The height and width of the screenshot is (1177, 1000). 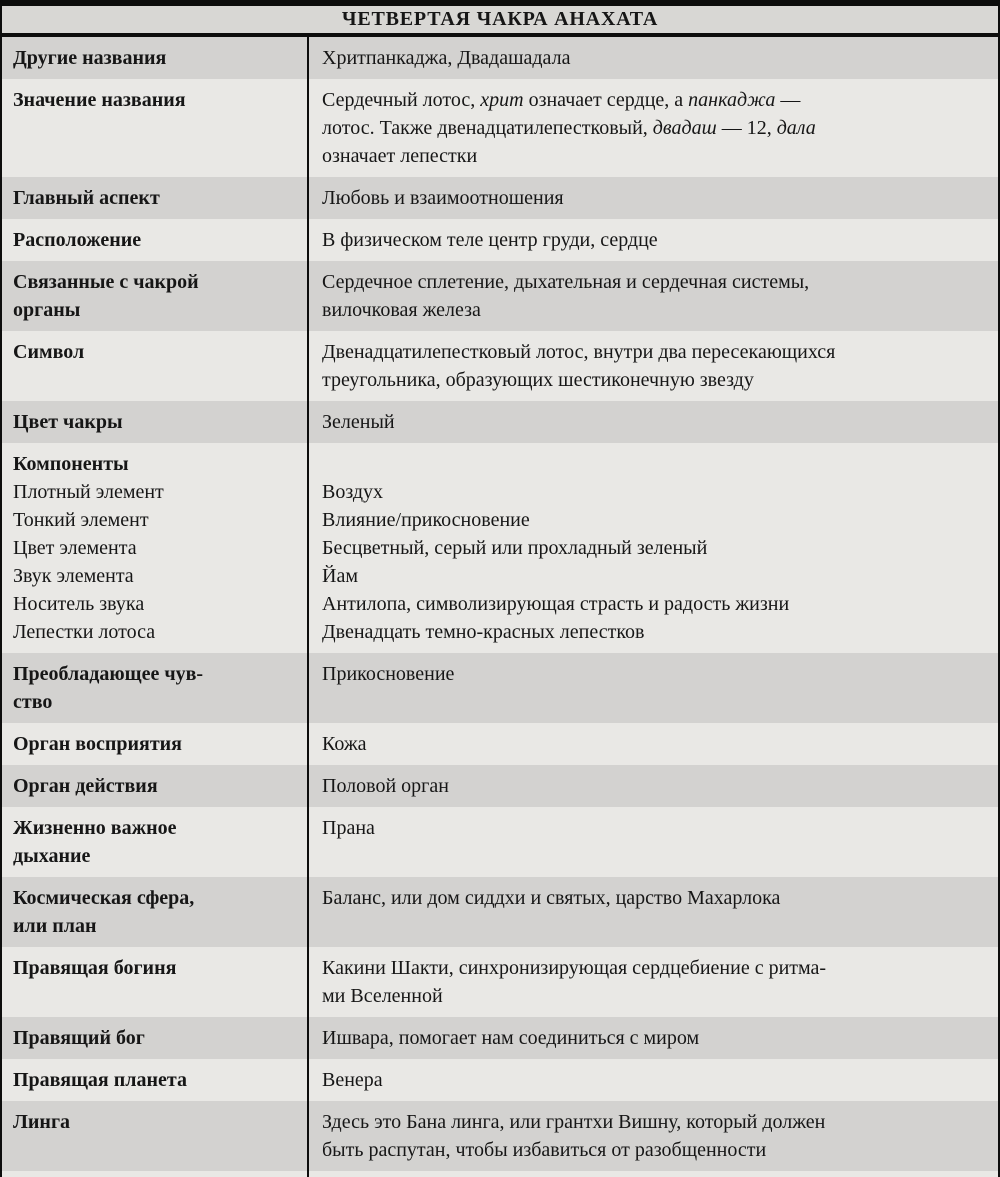 I want to click on table-row: Орган действия Половой орган, so click(x=500, y=786).